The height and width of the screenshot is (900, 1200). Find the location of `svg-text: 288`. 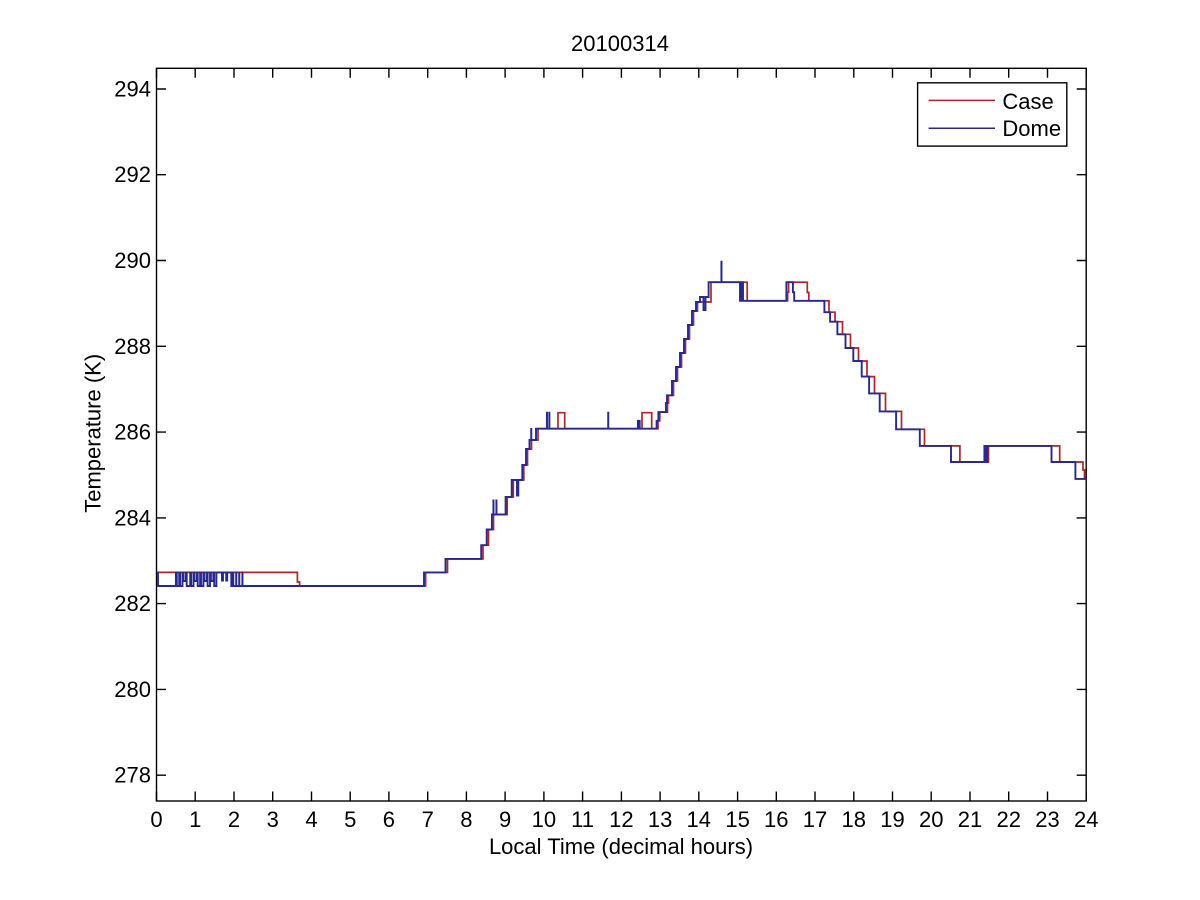

svg-text: 288 is located at coordinates (132, 346).